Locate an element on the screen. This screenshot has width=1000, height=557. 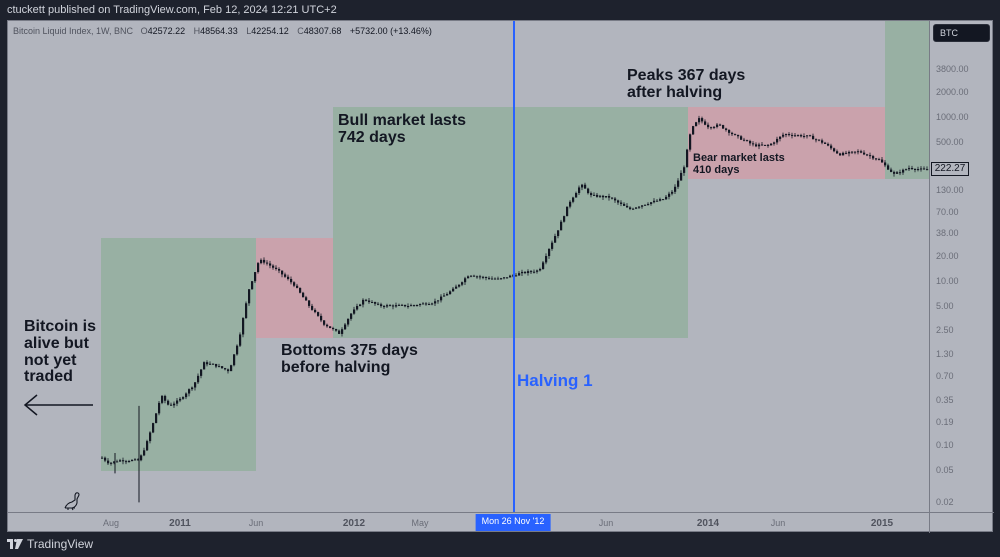
not-traded-note: Bitcoin is alive but not yet traded is located at coordinates (60, 352).